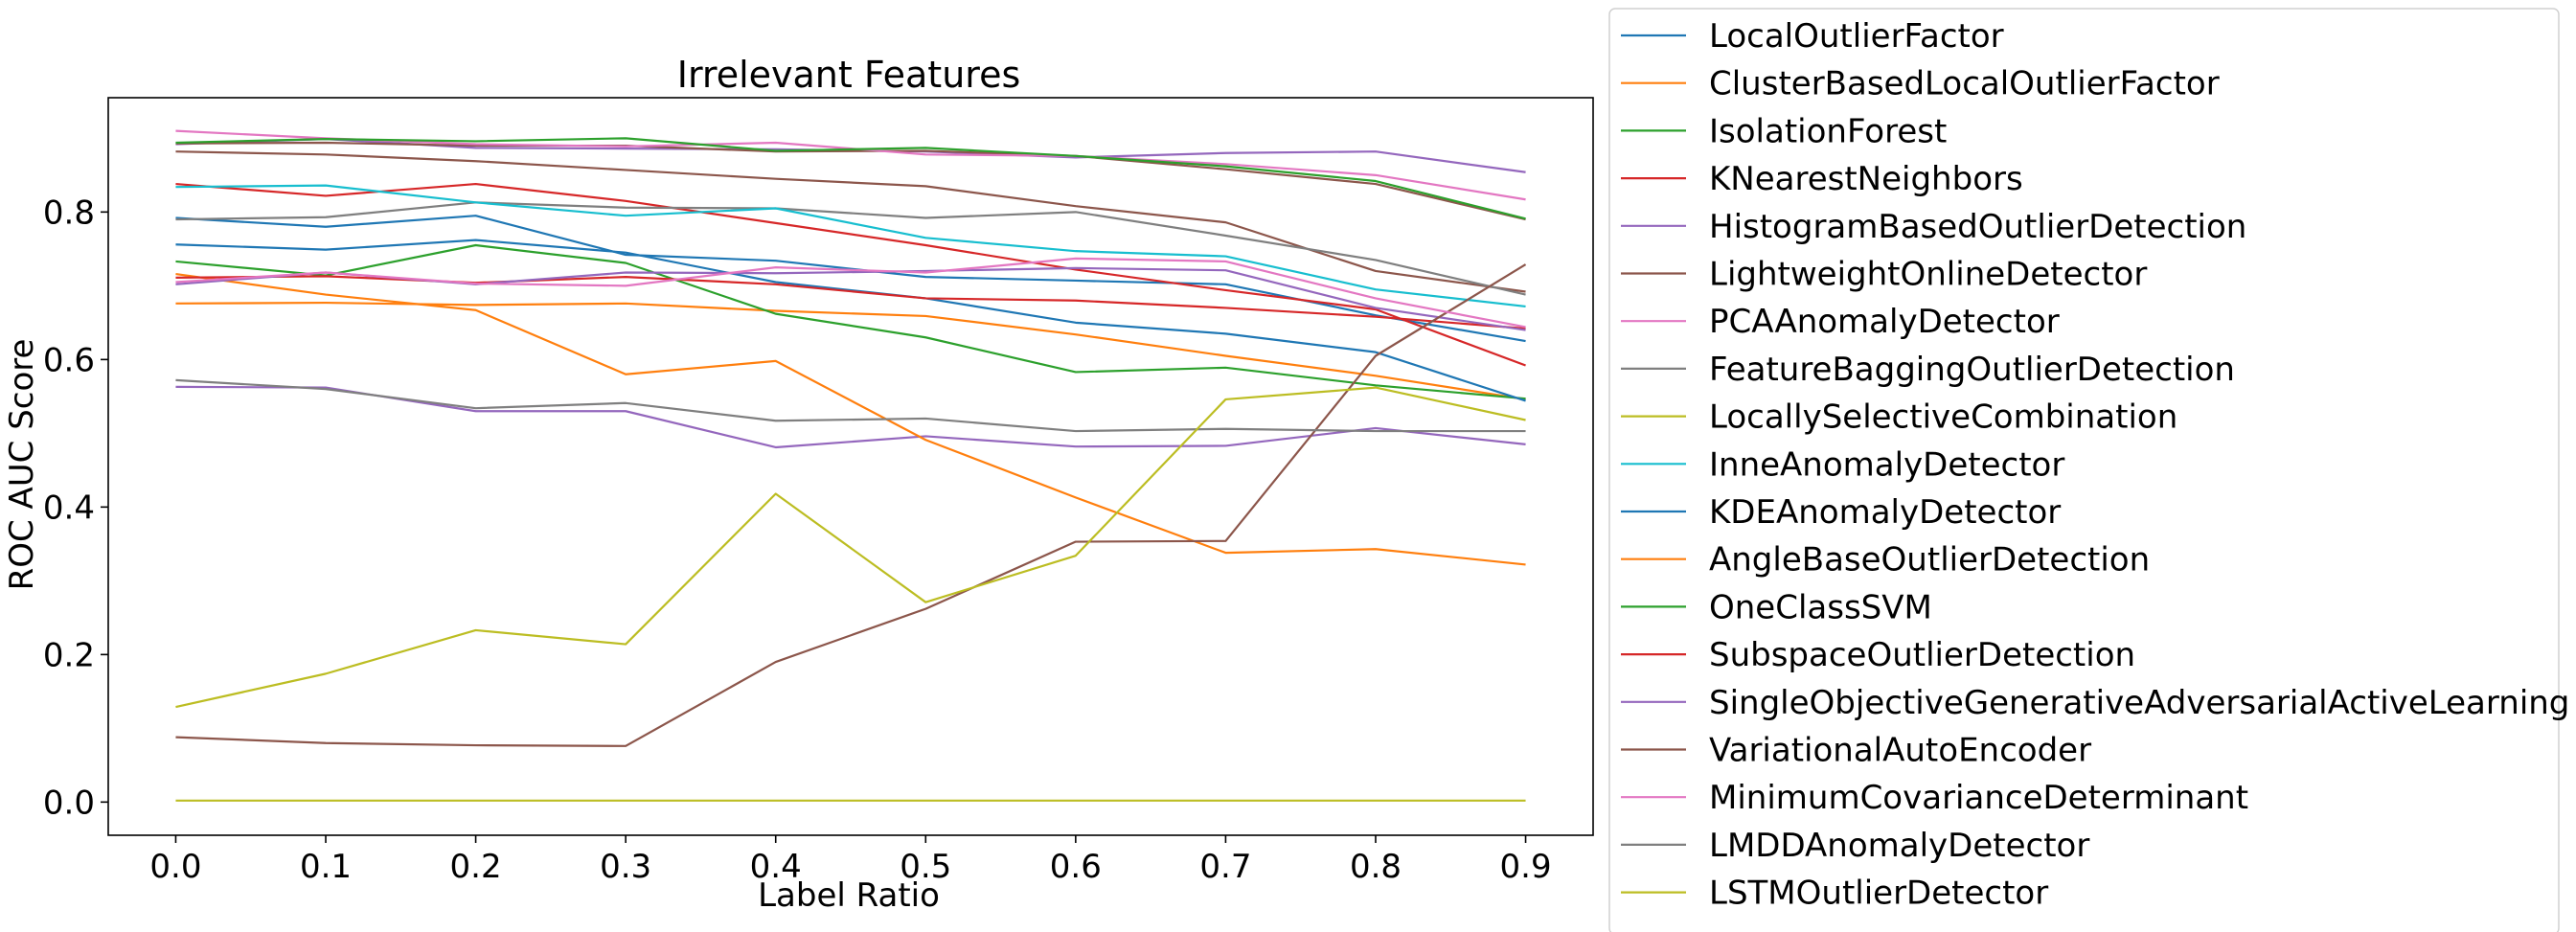  What do you see at coordinates (476, 867) in the screenshot?
I see `x-tick-label: 0.2` at bounding box center [476, 867].